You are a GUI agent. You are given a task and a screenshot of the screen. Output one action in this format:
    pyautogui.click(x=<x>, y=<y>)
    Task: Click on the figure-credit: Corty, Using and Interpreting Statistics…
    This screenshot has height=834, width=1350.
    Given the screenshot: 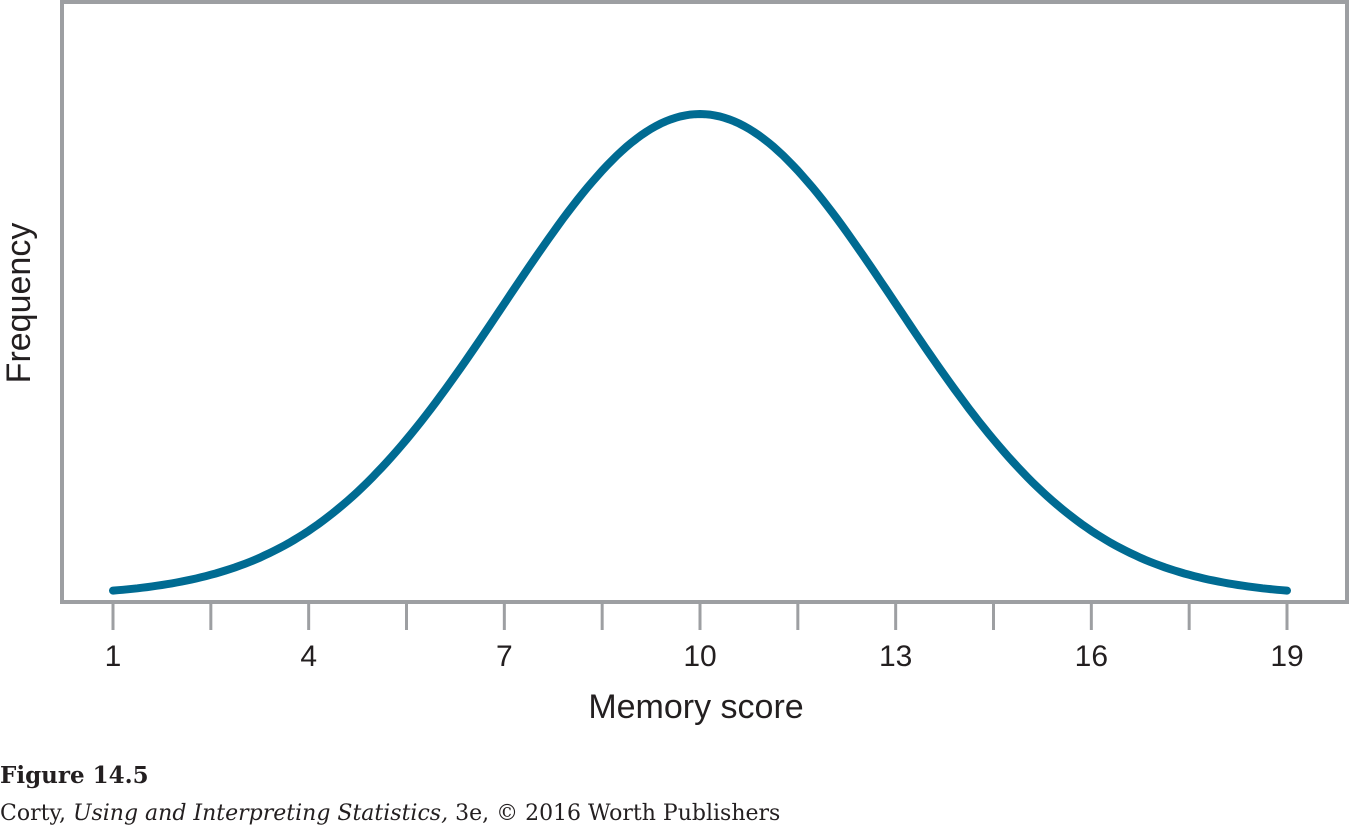 What is the action you would take?
    pyautogui.click(x=390, y=813)
    